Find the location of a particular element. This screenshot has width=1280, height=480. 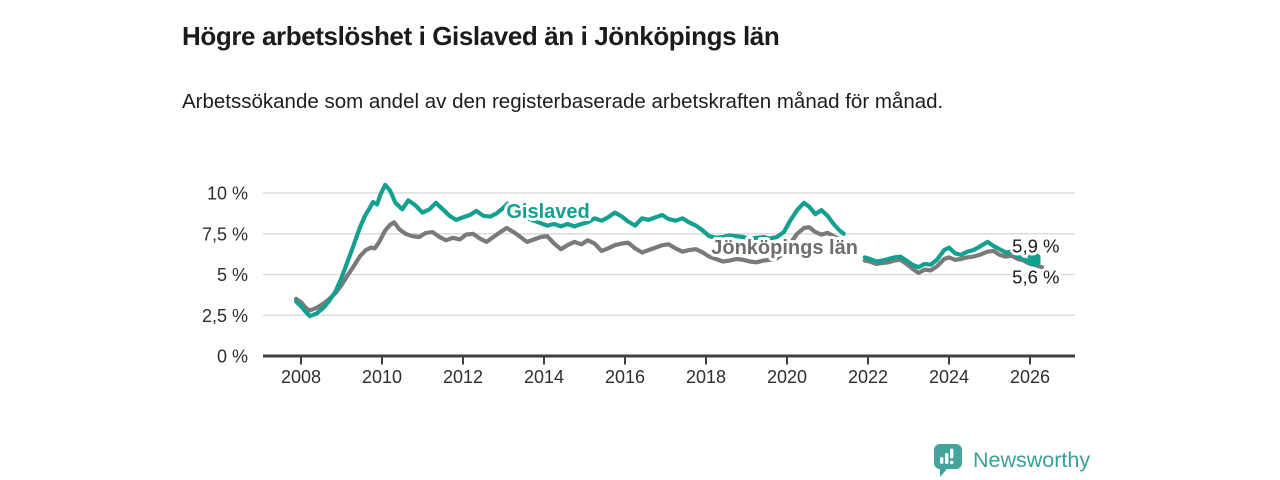

x-tick-label: 2016 is located at coordinates (625, 377).